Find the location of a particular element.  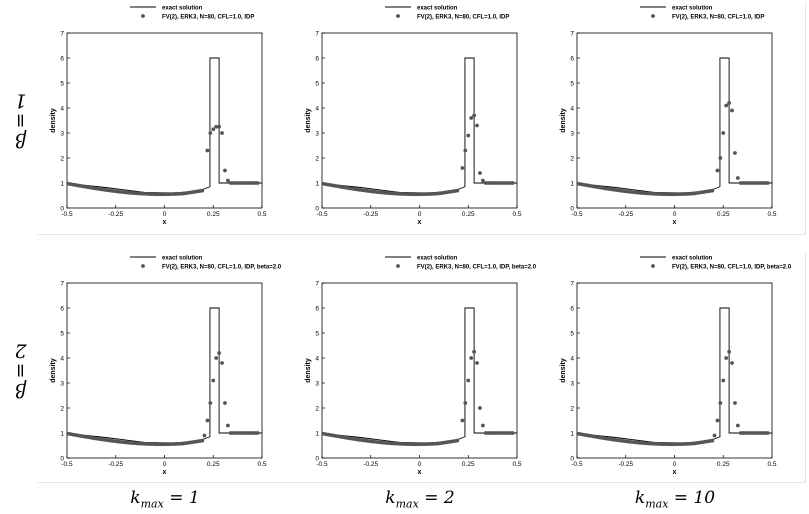

col-label-kmax-2: kmax = 2 is located at coordinates (420, 499).